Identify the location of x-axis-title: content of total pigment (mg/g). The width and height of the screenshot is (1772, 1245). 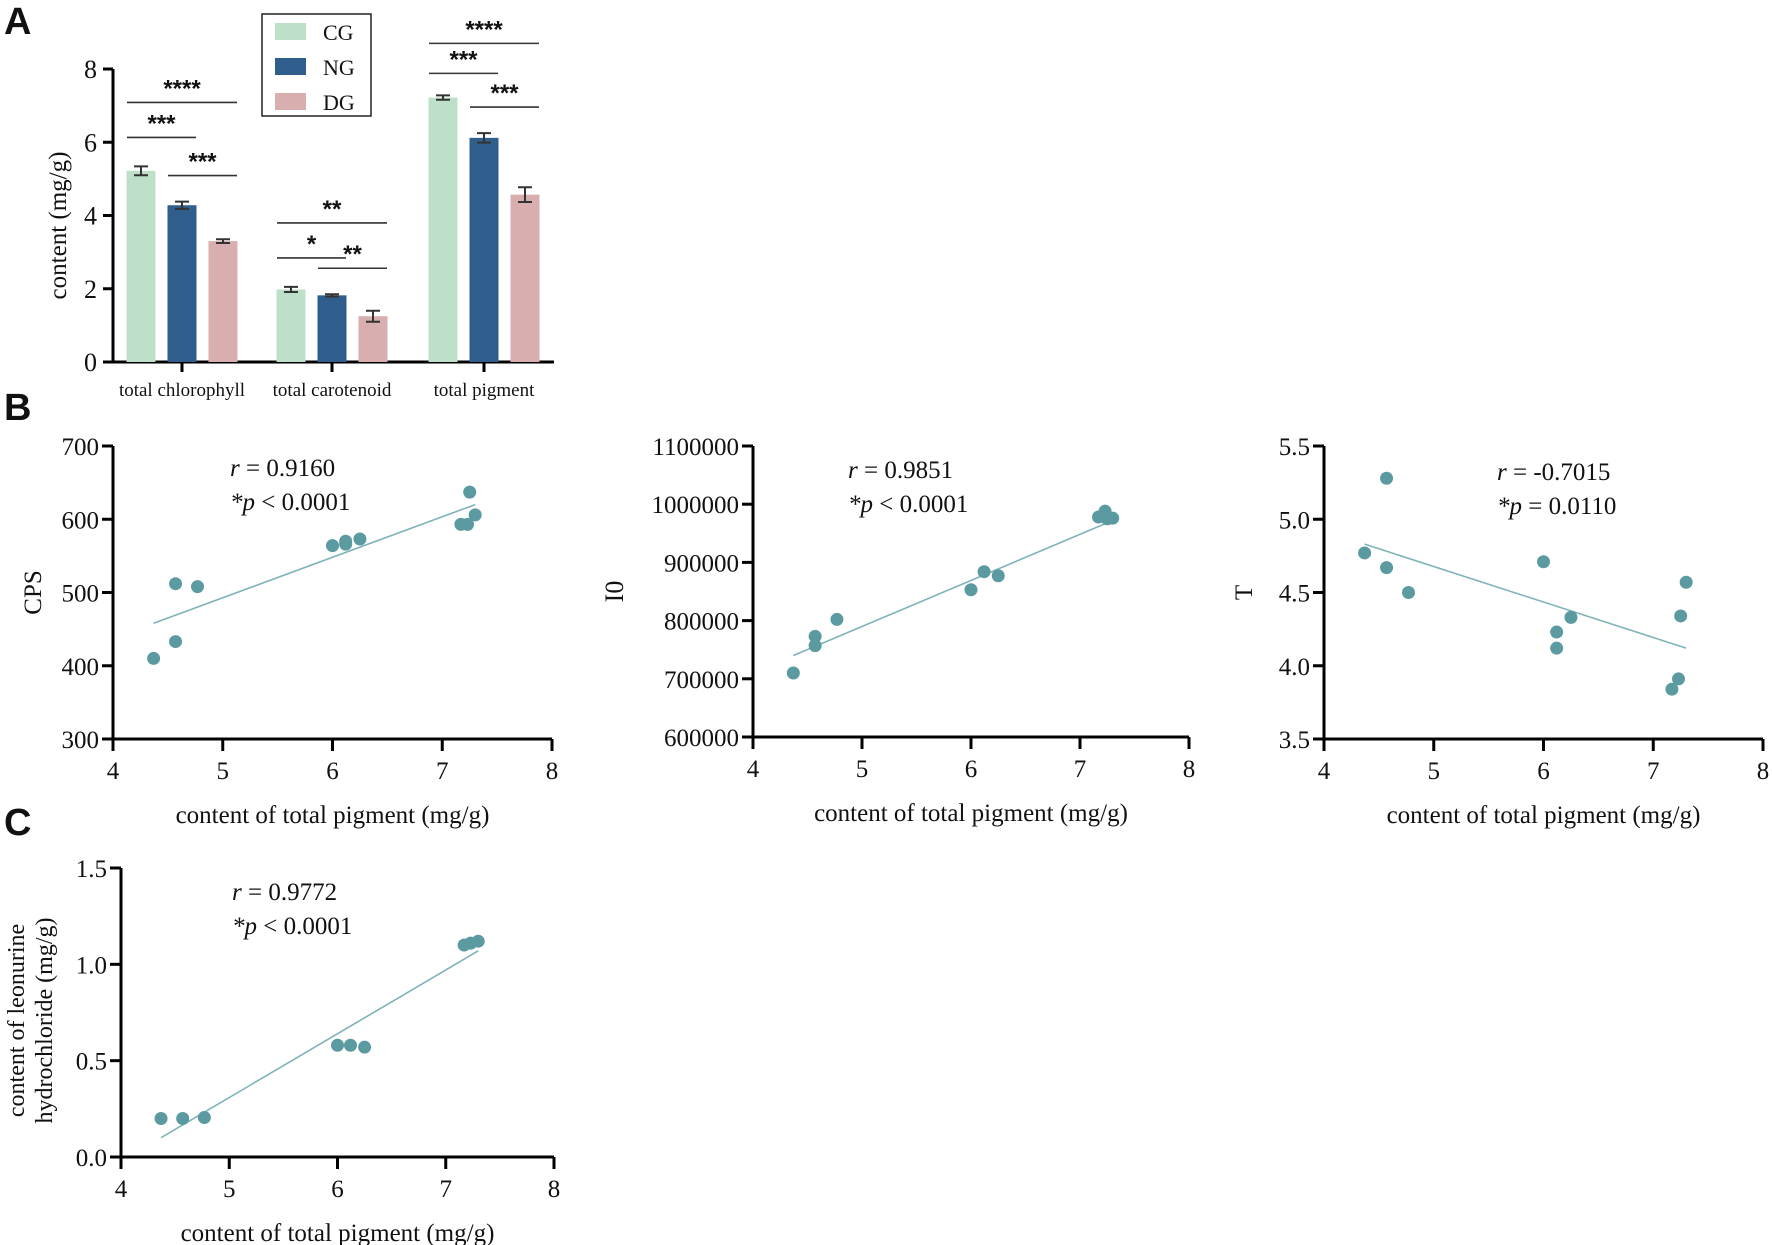
(971, 813).